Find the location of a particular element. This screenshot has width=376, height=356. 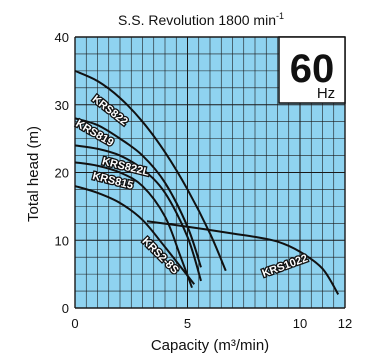

y-tick-30: 30 is located at coordinates (62, 105).